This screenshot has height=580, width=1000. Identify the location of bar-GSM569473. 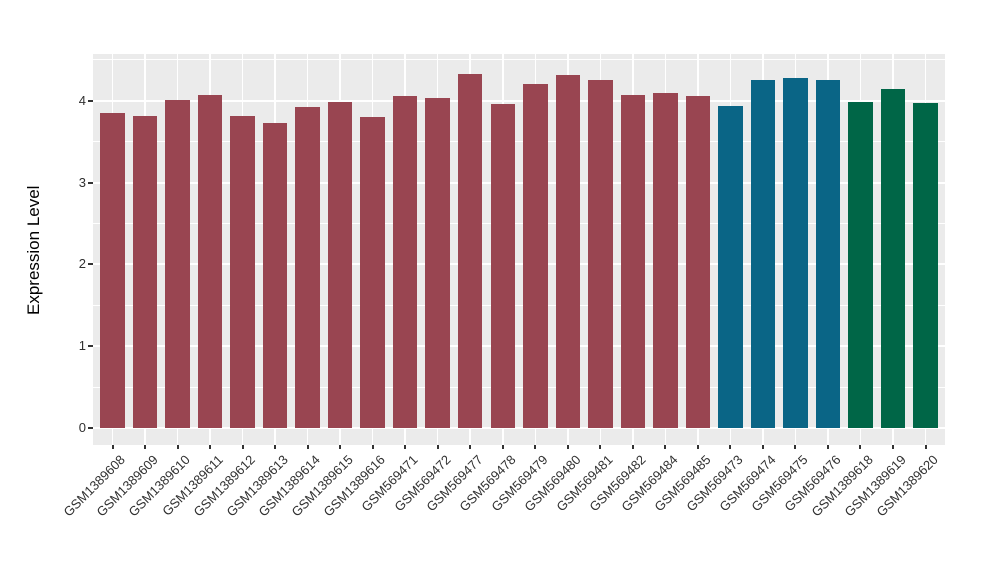
(730, 266).